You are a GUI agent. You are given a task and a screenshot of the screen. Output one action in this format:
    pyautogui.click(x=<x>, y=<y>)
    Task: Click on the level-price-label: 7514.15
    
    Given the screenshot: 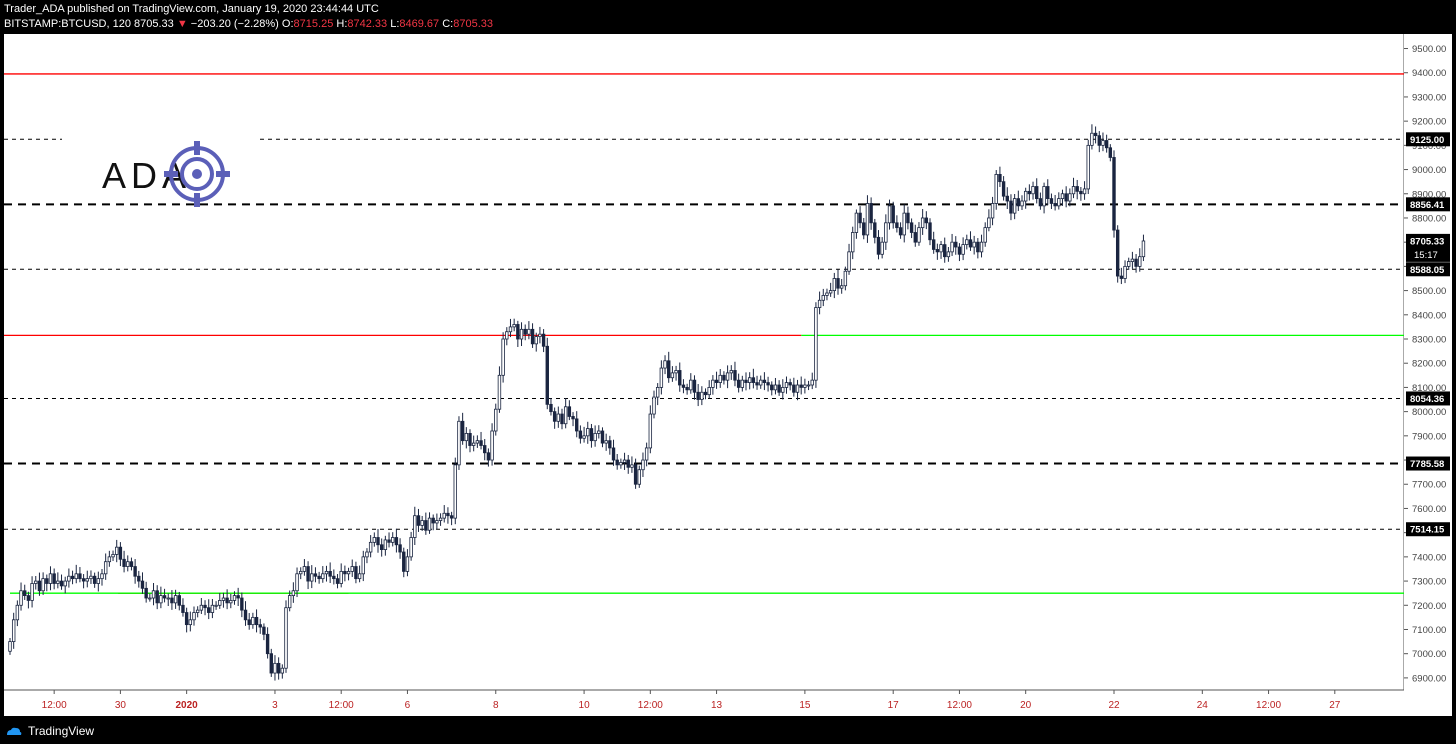 What is the action you would take?
    pyautogui.click(x=1427, y=530)
    